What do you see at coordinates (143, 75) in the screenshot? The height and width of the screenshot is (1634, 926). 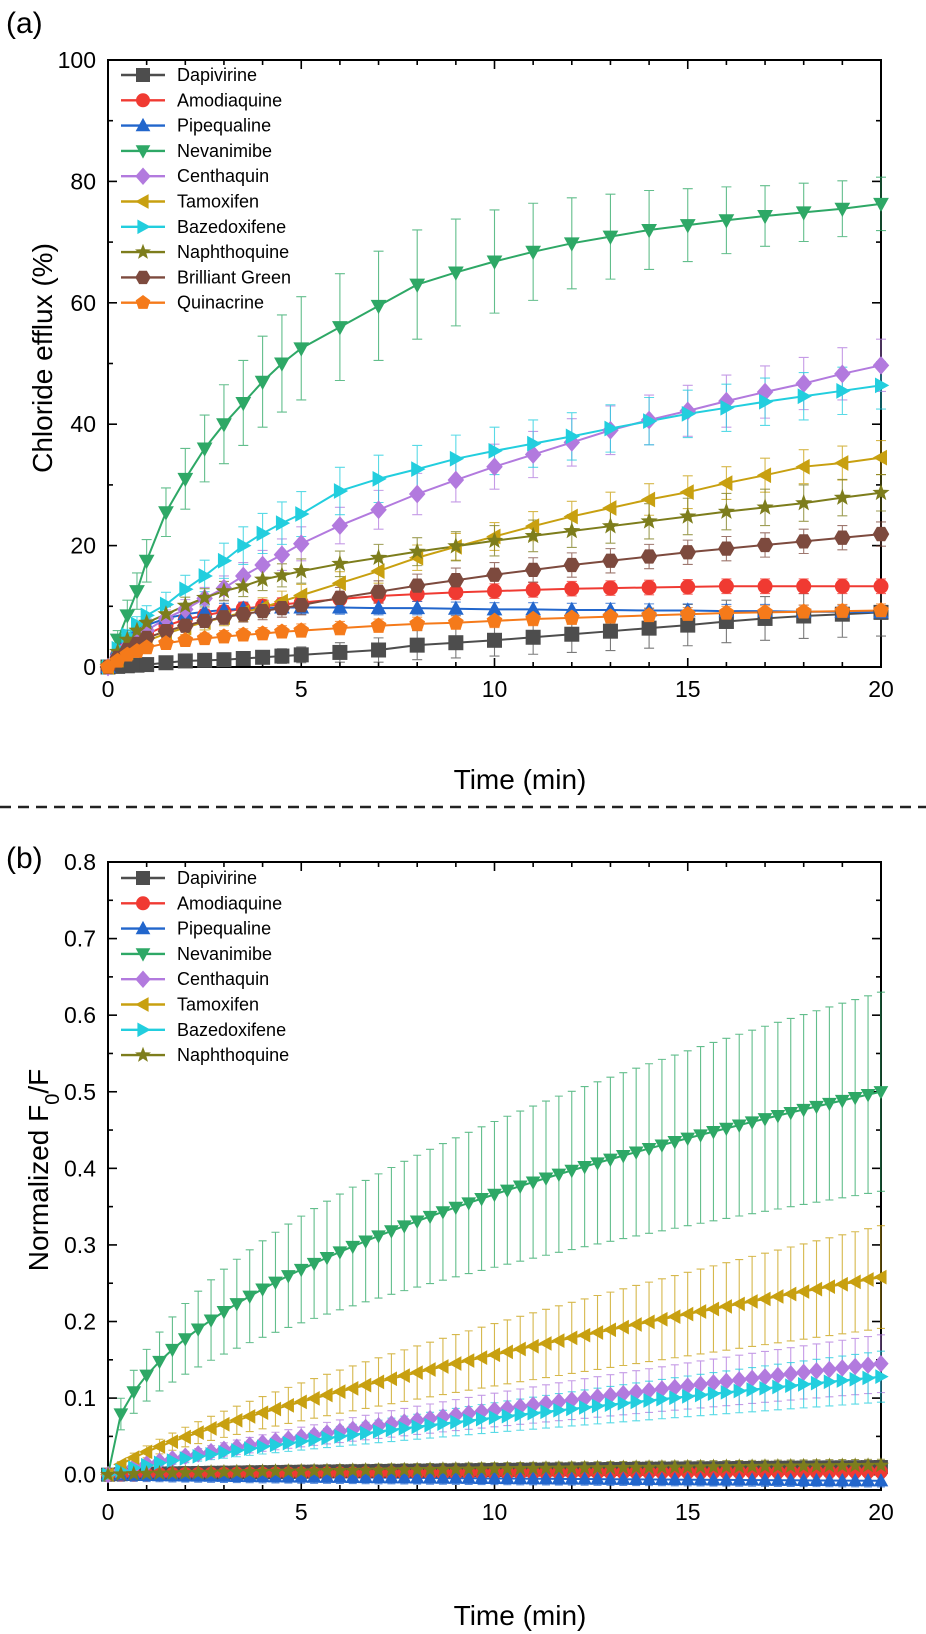 I see `panel-a-legend-marker-dapivirine` at bounding box center [143, 75].